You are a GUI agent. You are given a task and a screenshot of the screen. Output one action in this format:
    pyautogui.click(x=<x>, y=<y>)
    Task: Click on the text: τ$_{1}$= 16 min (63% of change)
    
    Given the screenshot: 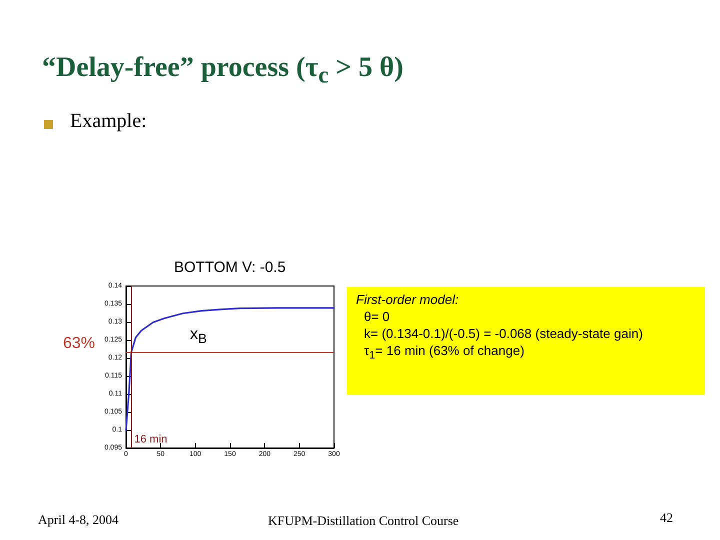 What is the action you would take?
    pyautogui.click(x=444, y=352)
    